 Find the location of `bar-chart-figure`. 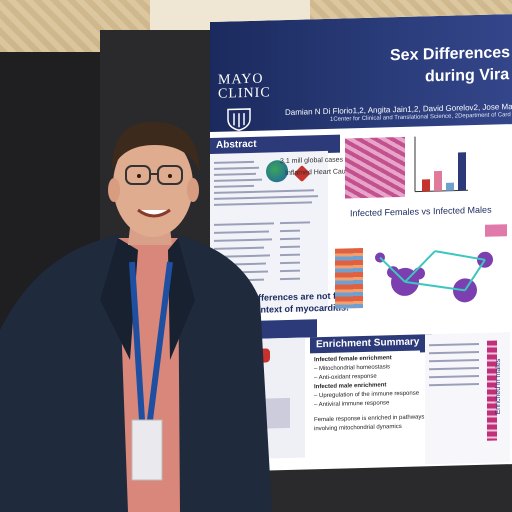

bar-chart-figure is located at coordinates (441, 164).